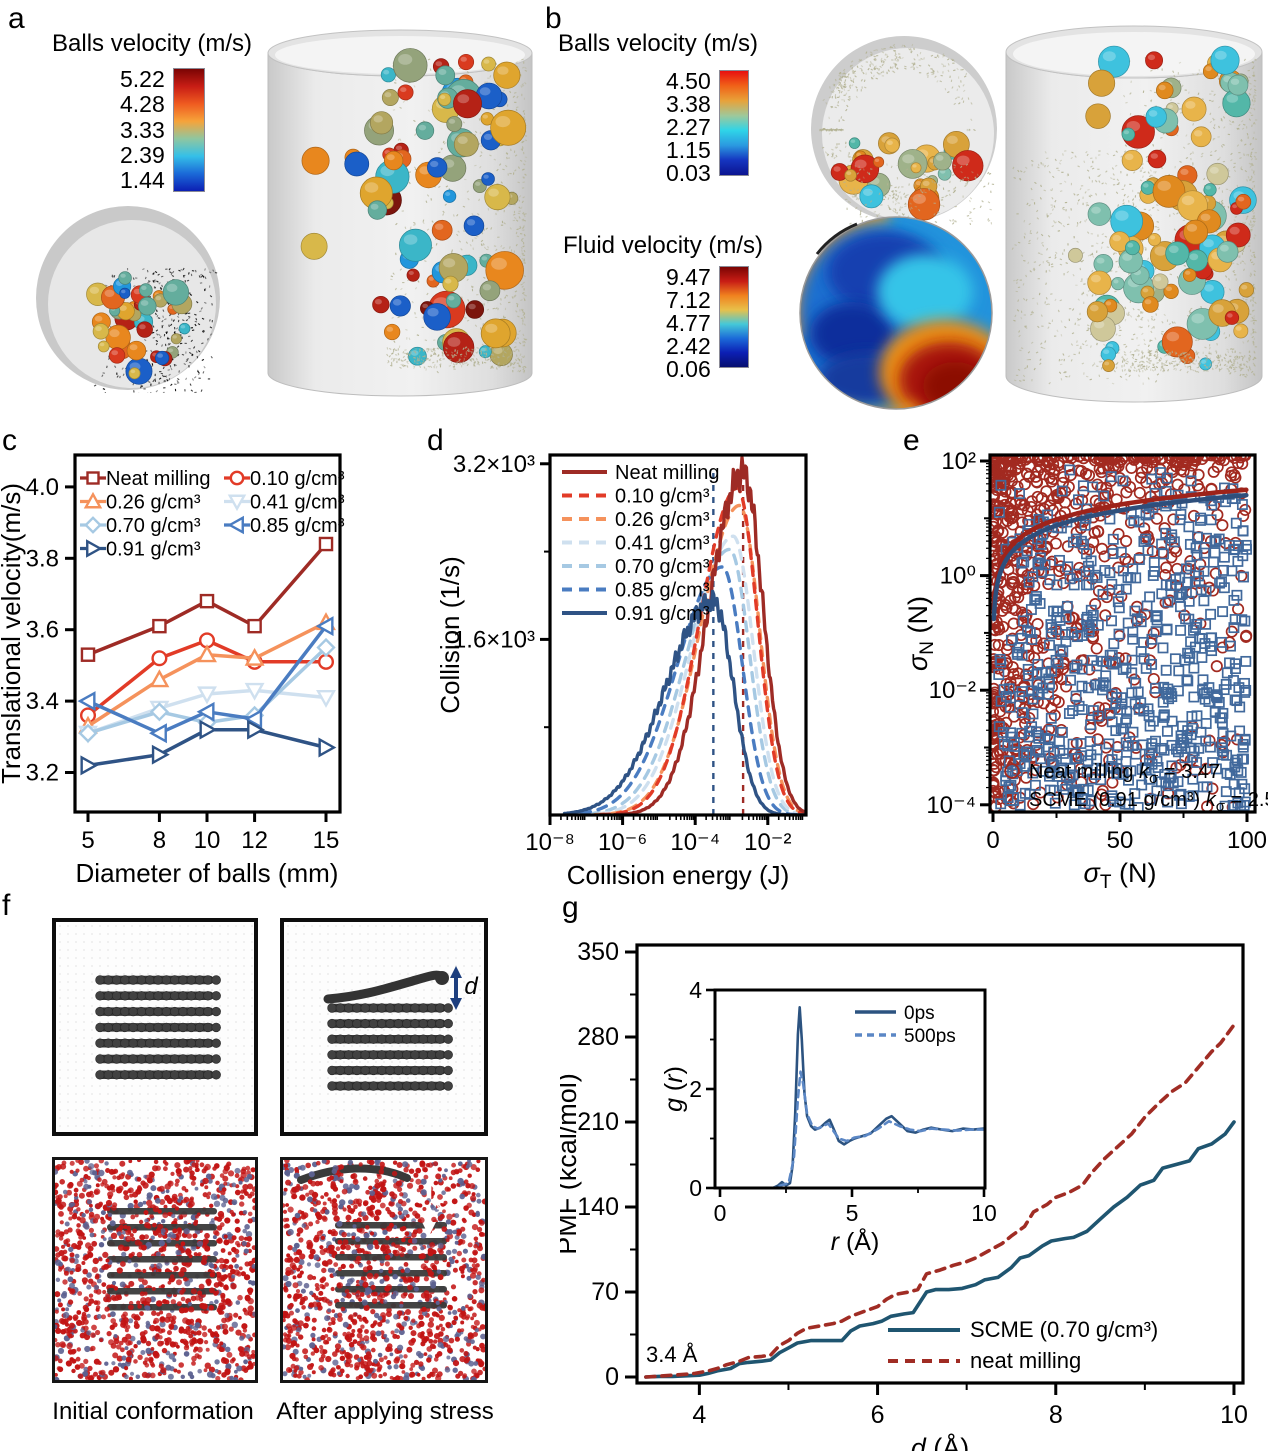  I want to click on tick-label: 3.6, so click(42, 630).